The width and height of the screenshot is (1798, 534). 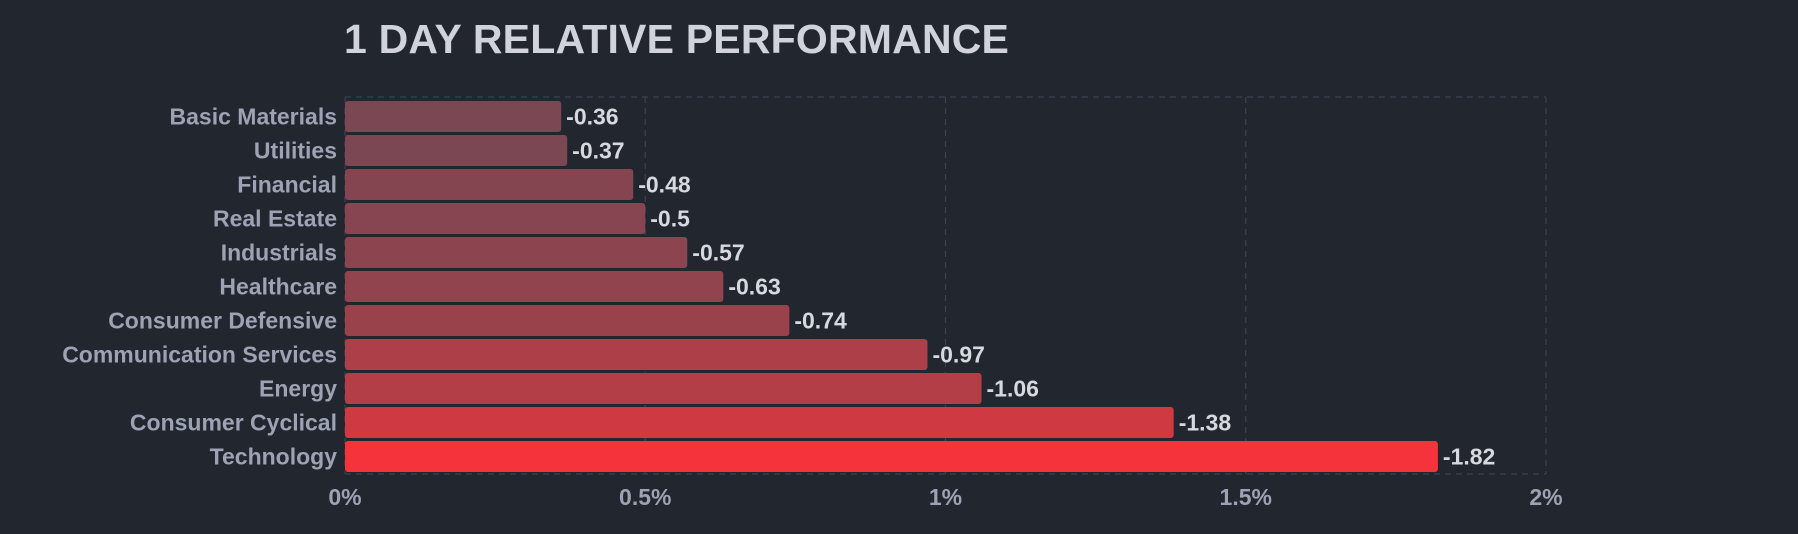 What do you see at coordinates (233, 423) in the screenshot?
I see `category-label: Consumer Cyclical` at bounding box center [233, 423].